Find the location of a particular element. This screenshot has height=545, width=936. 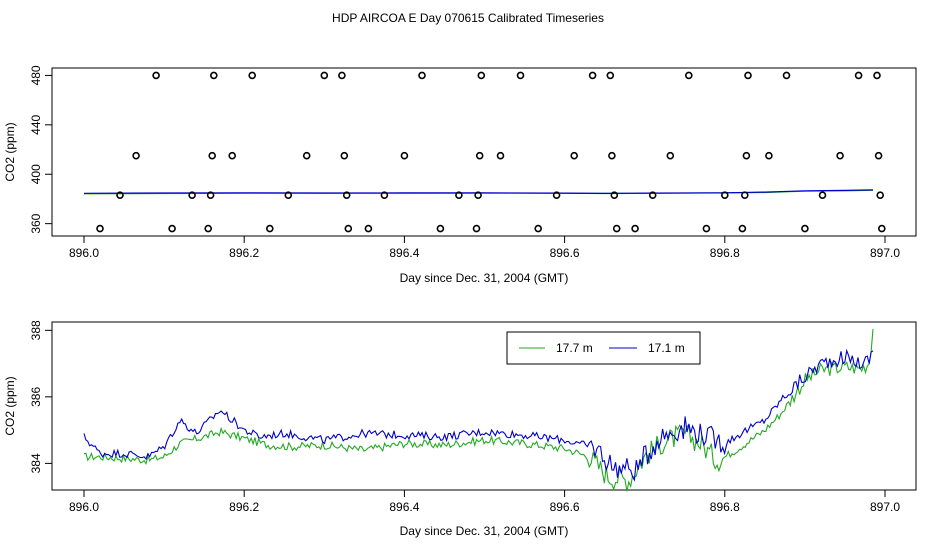

line-y-axis: 384 386 388 is located at coordinates (41, 396).